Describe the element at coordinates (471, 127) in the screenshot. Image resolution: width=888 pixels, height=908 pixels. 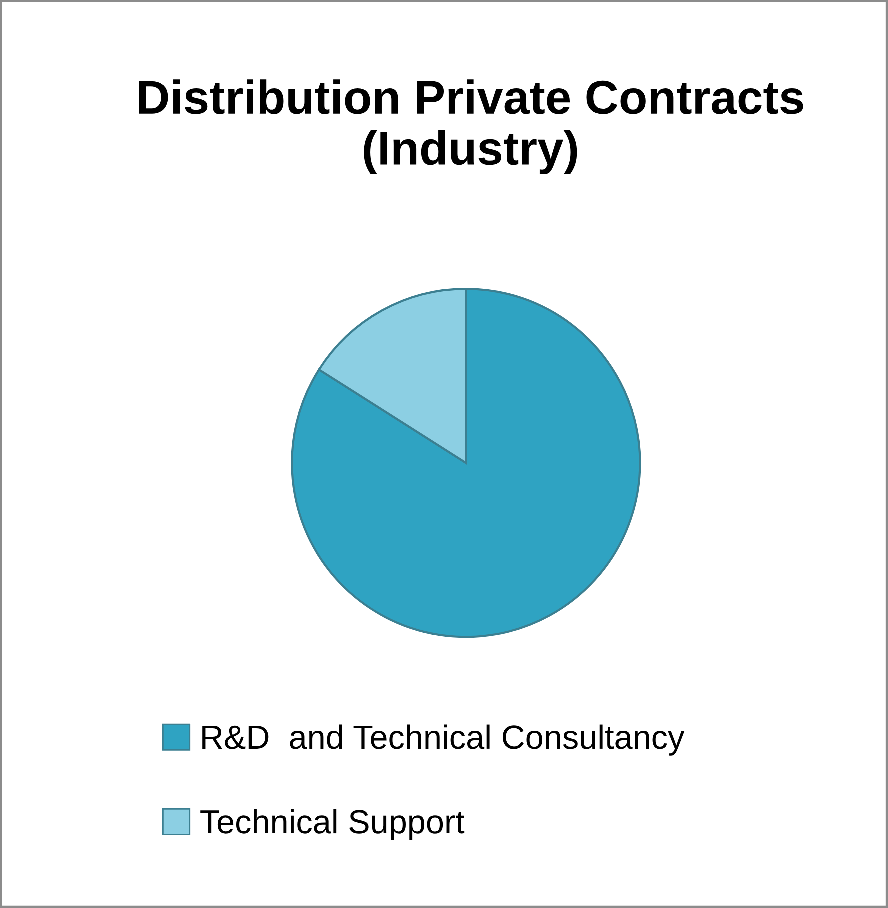
I see `chart-title: Distribution Private Contracts (Industry)` at that location.